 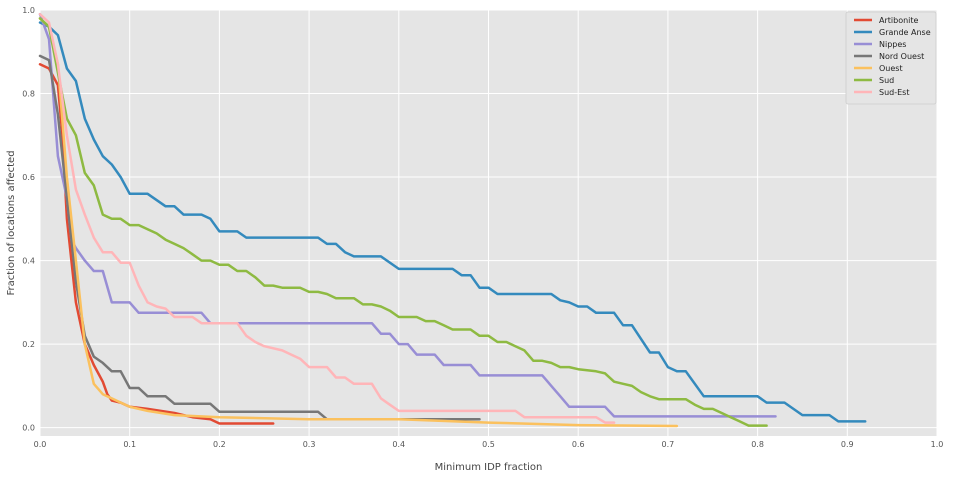 I want to click on x-tick-label: 0.7, so click(x=668, y=444).